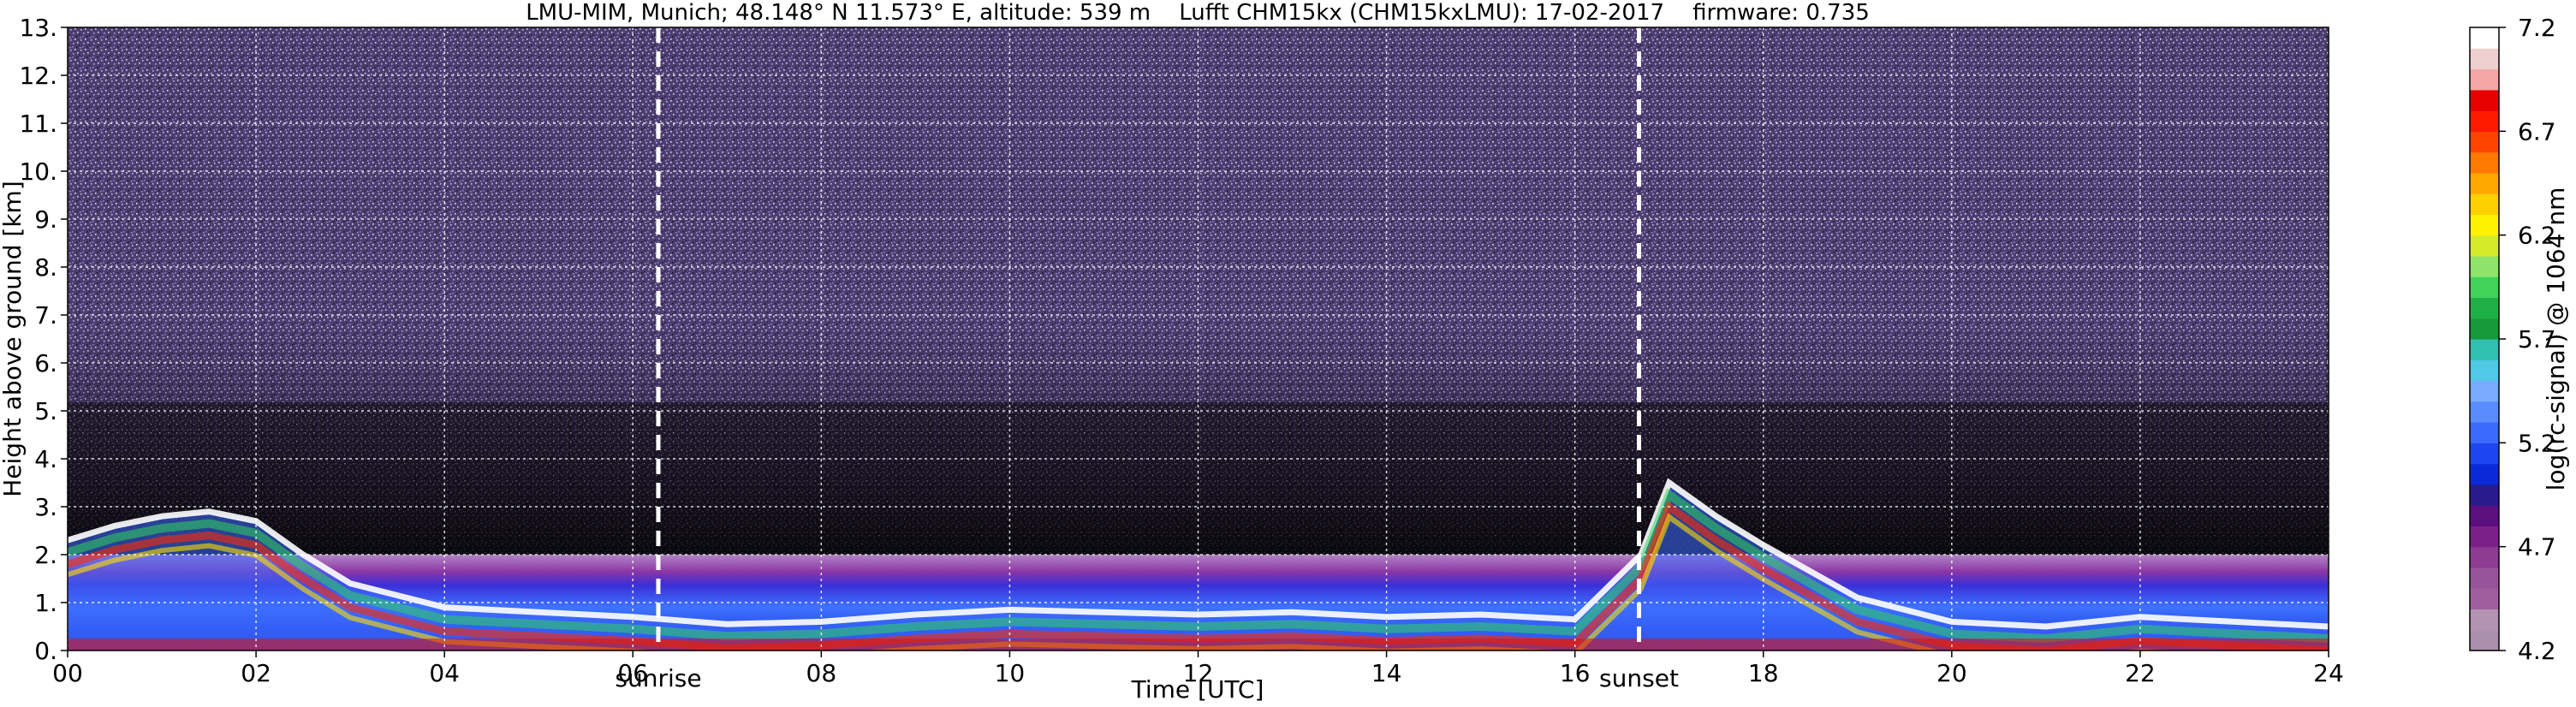  What do you see at coordinates (45, 315) in the screenshot?
I see `y-tick-label: 7.` at bounding box center [45, 315].